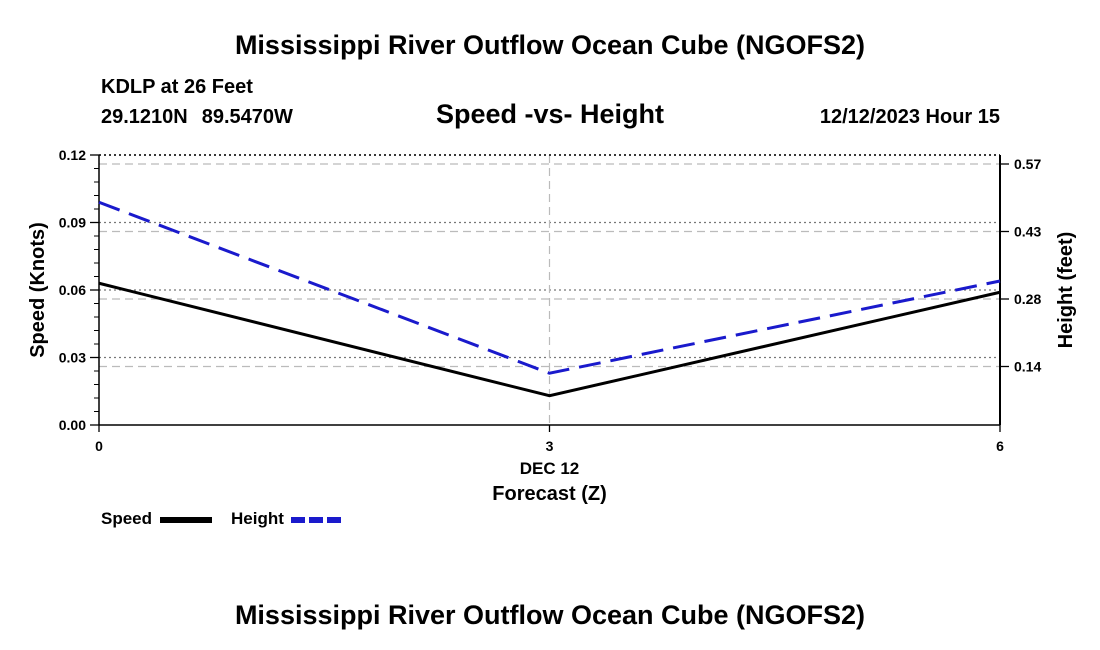 Image resolution: width=1100 pixels, height=650 pixels. I want to click on legend-height-label: Height, so click(257, 518).